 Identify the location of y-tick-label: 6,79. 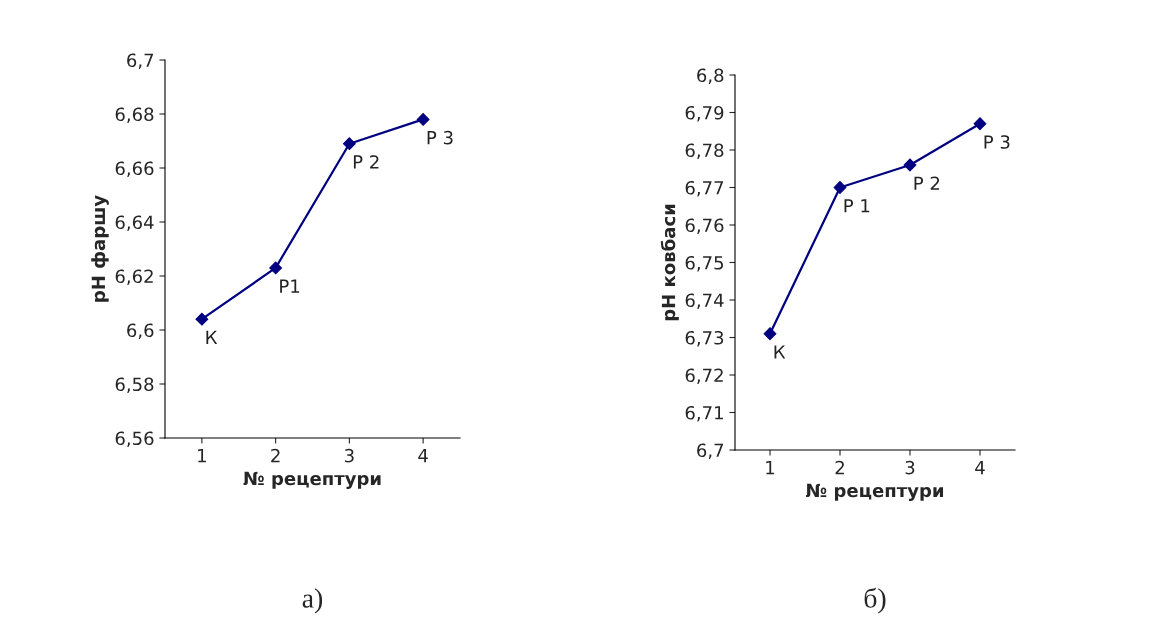
(704, 113).